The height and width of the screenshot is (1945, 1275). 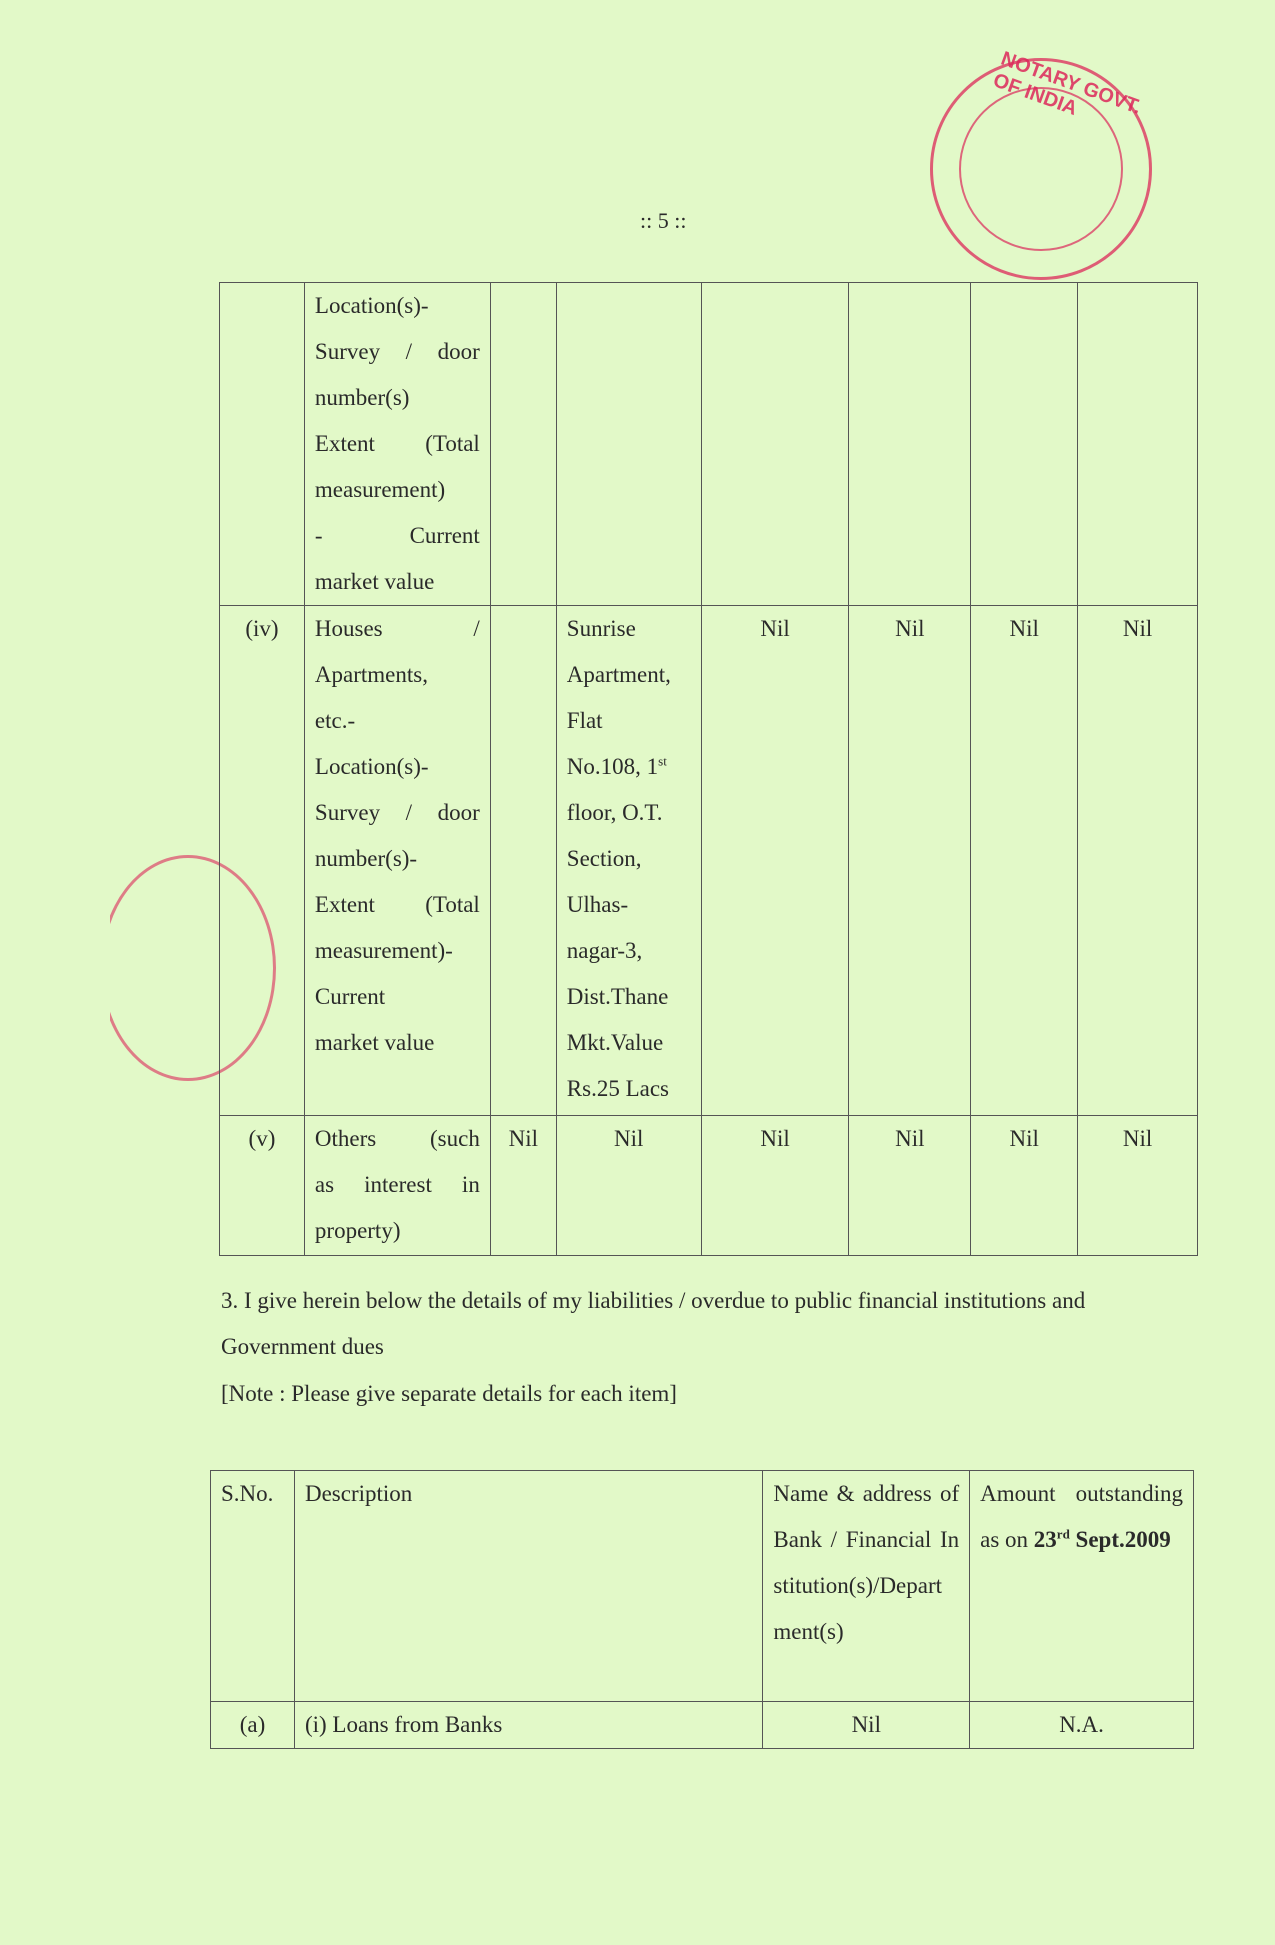 What do you see at coordinates (262, 1185) in the screenshot?
I see `sno-cell: (v)` at bounding box center [262, 1185].